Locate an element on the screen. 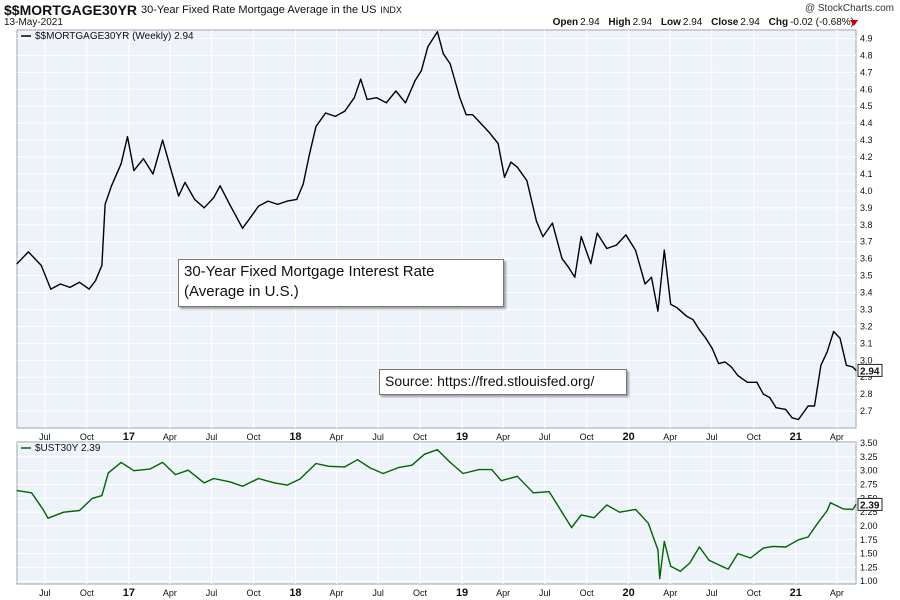 The height and width of the screenshot is (600, 900). open-label: Open is located at coordinates (565, 22).